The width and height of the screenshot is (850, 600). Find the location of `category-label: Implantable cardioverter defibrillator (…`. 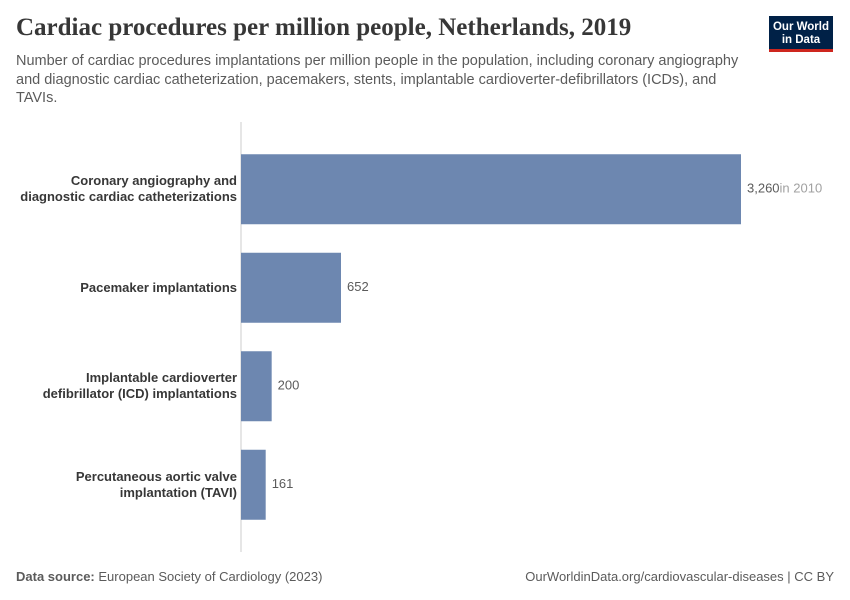

category-label: Implantable cardioverter defibrillator (… is located at coordinates (139, 386).